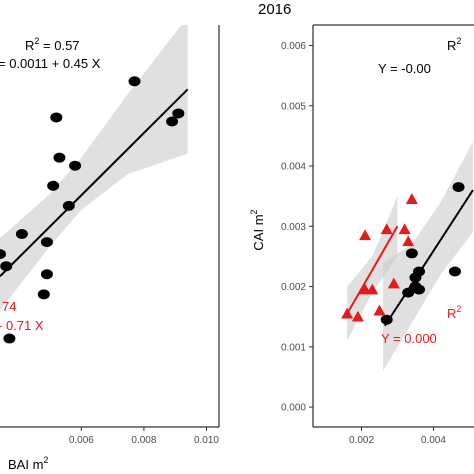 The image size is (474, 474). What do you see at coordinates (22, 325) in the screenshot?
I see `left-red-equation: - 0.71 X` at bounding box center [22, 325].